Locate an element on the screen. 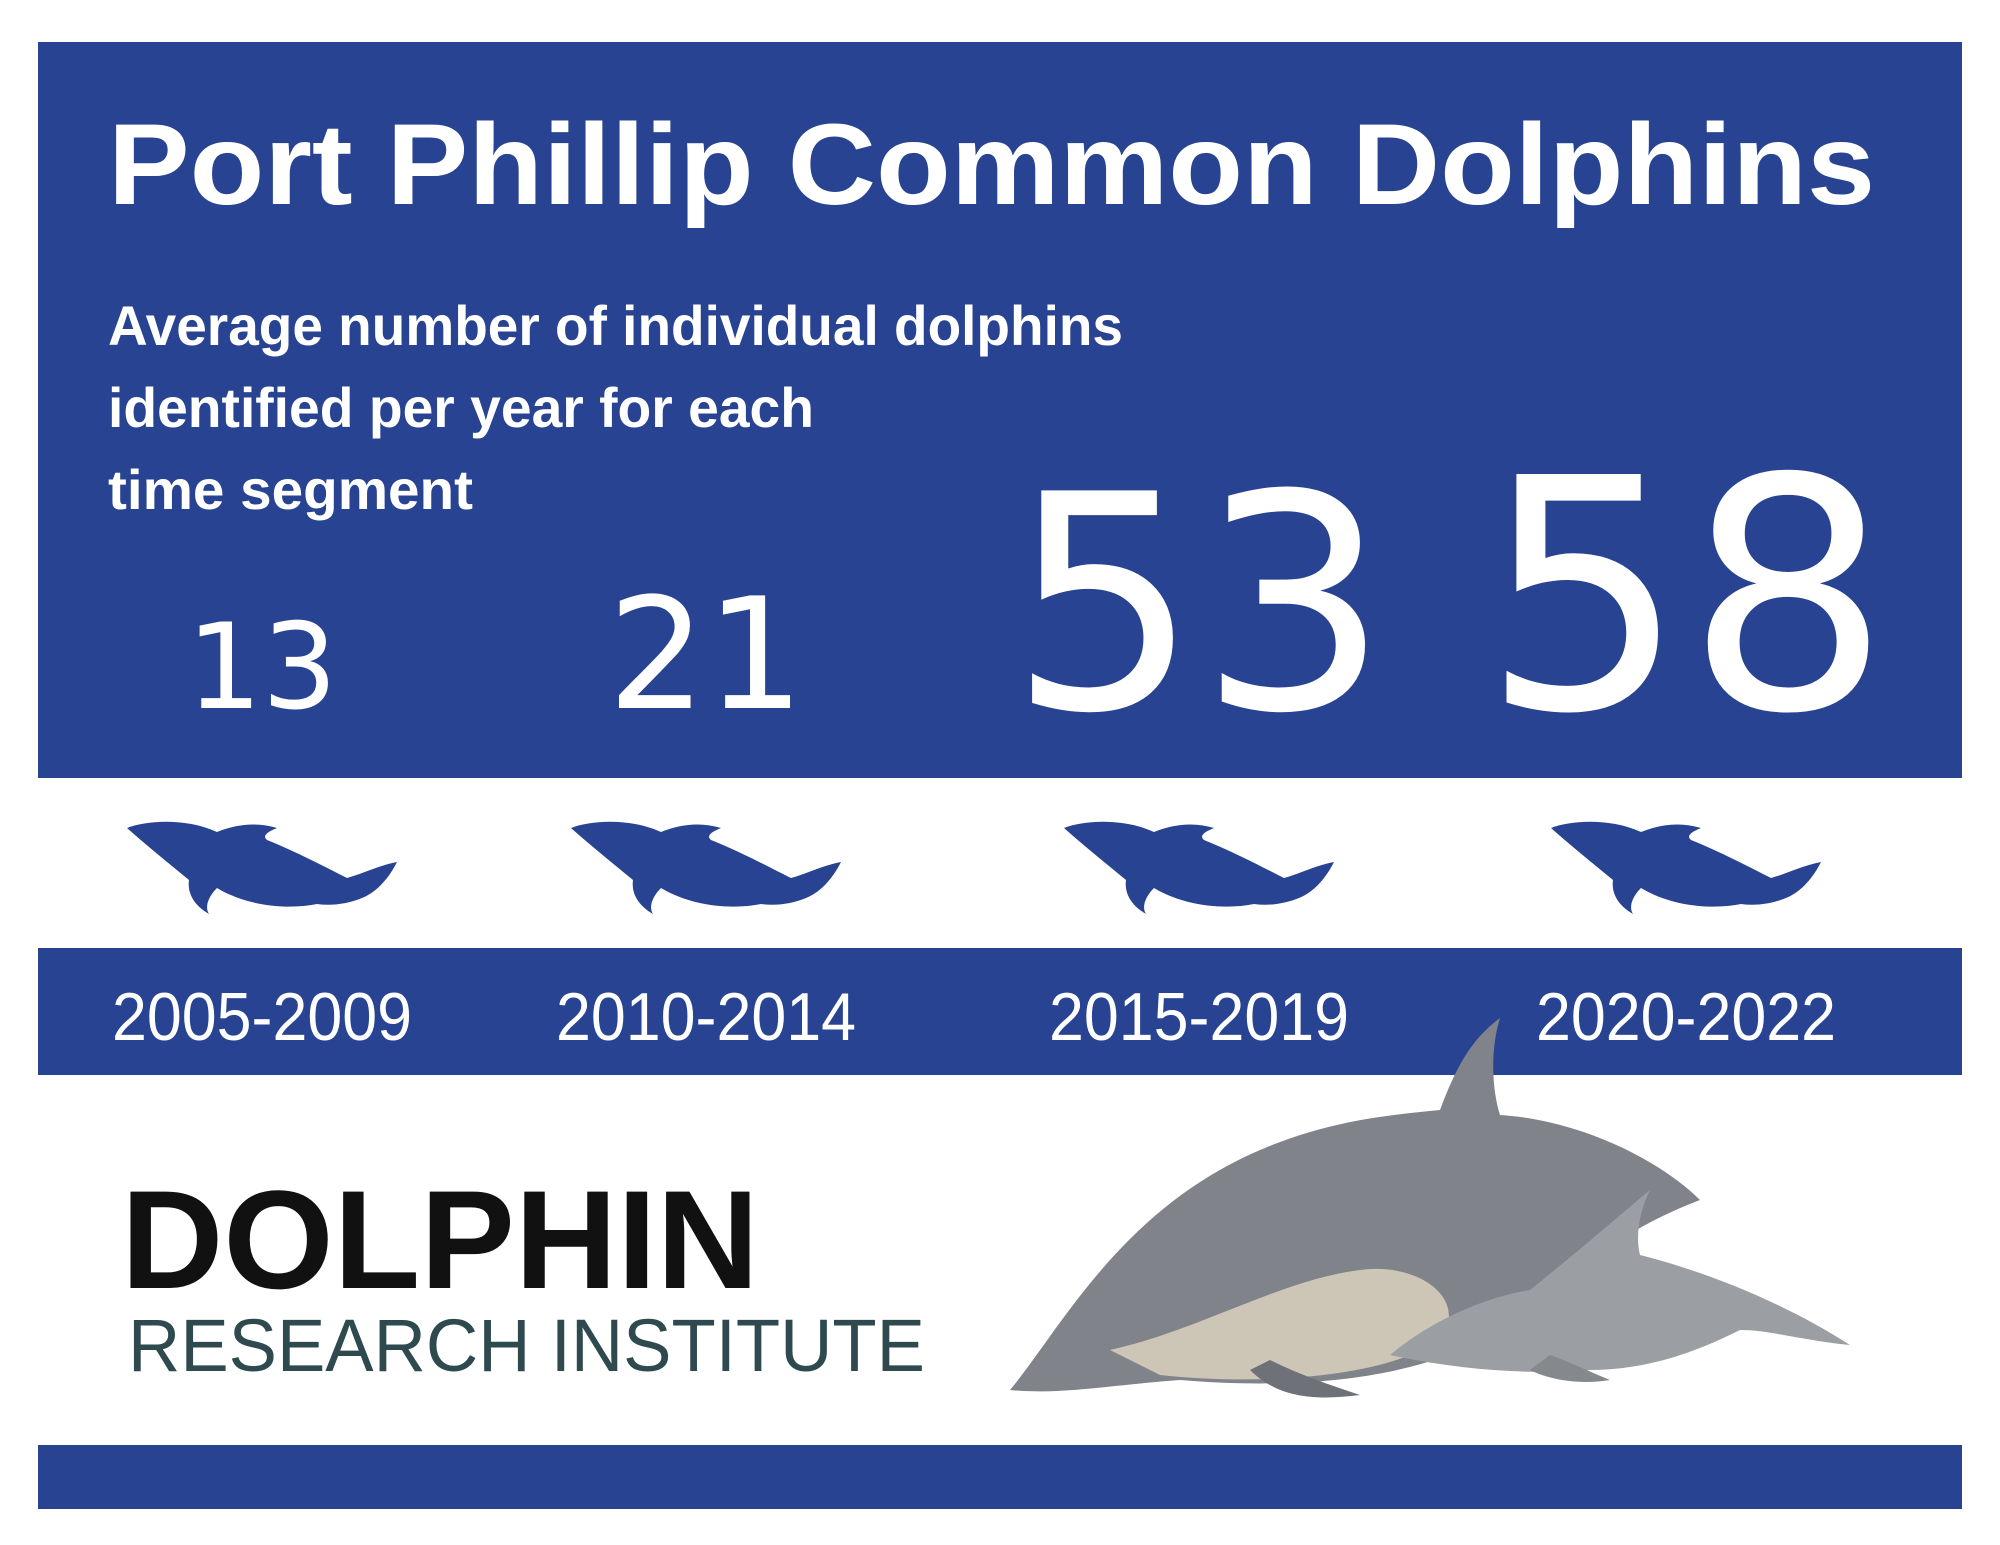  dolphin-photo is located at coordinates (1430, 1208).